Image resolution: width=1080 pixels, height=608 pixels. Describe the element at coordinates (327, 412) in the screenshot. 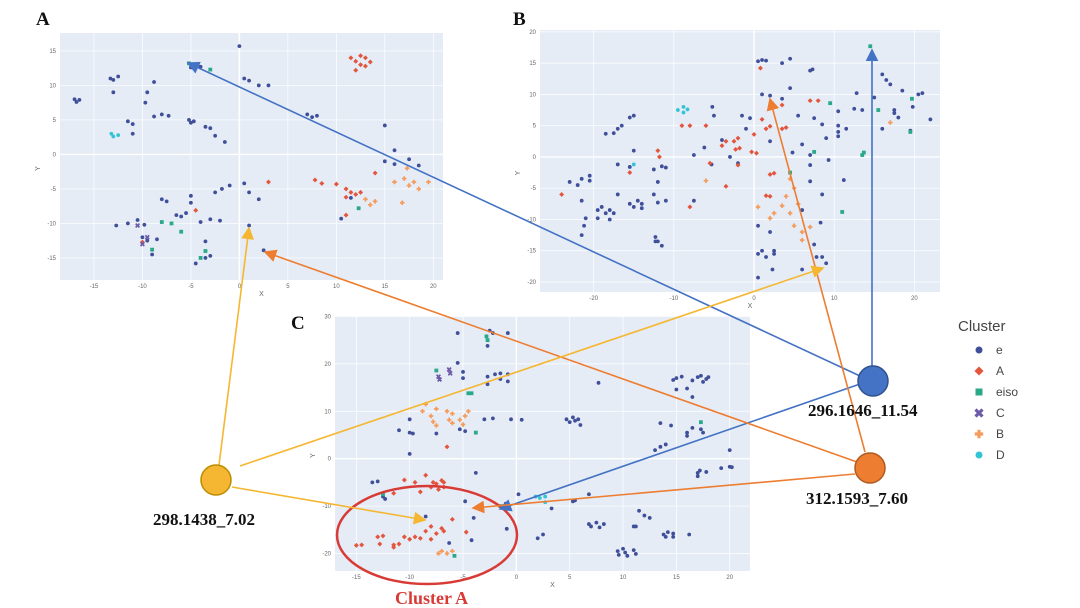

I see `y-tick-label: 10` at that location.